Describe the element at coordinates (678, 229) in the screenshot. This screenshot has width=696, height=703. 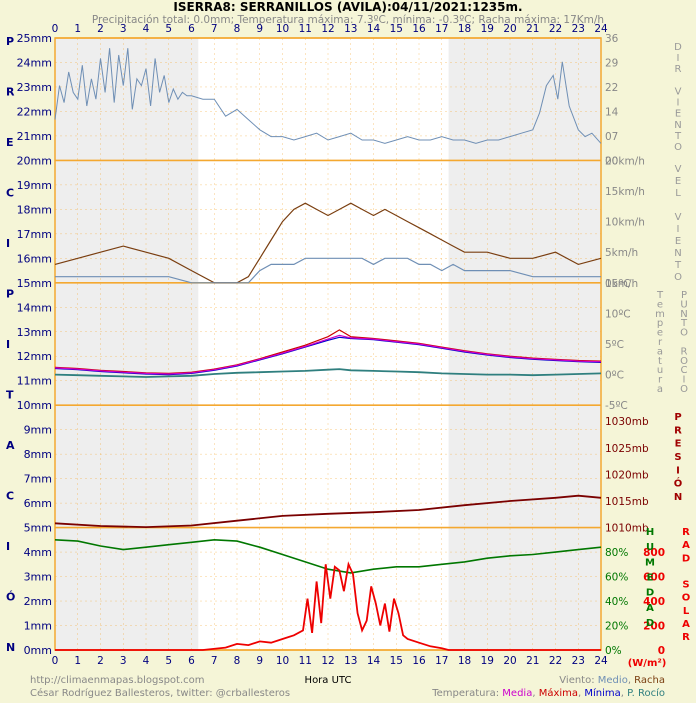
I see `vel-viento-label: I` at that location.